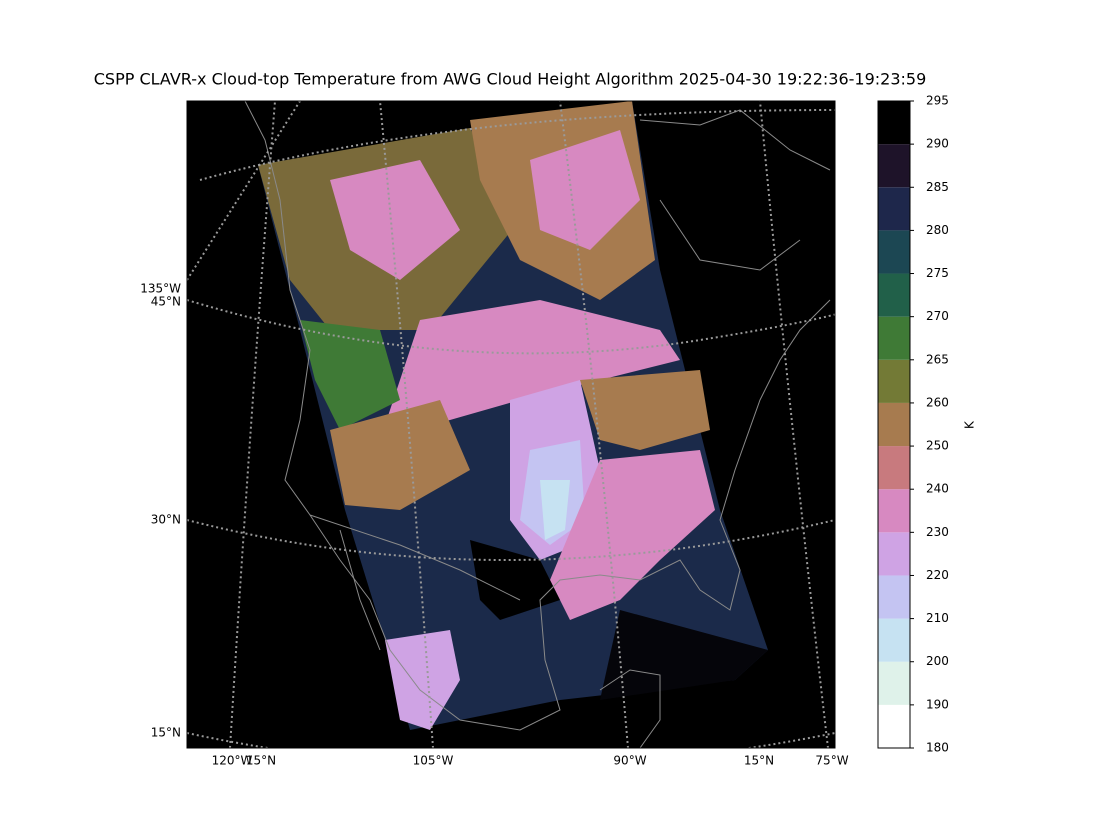  What do you see at coordinates (937, 144) in the screenshot?
I see `colorbar-tick-label: 290` at bounding box center [937, 144].